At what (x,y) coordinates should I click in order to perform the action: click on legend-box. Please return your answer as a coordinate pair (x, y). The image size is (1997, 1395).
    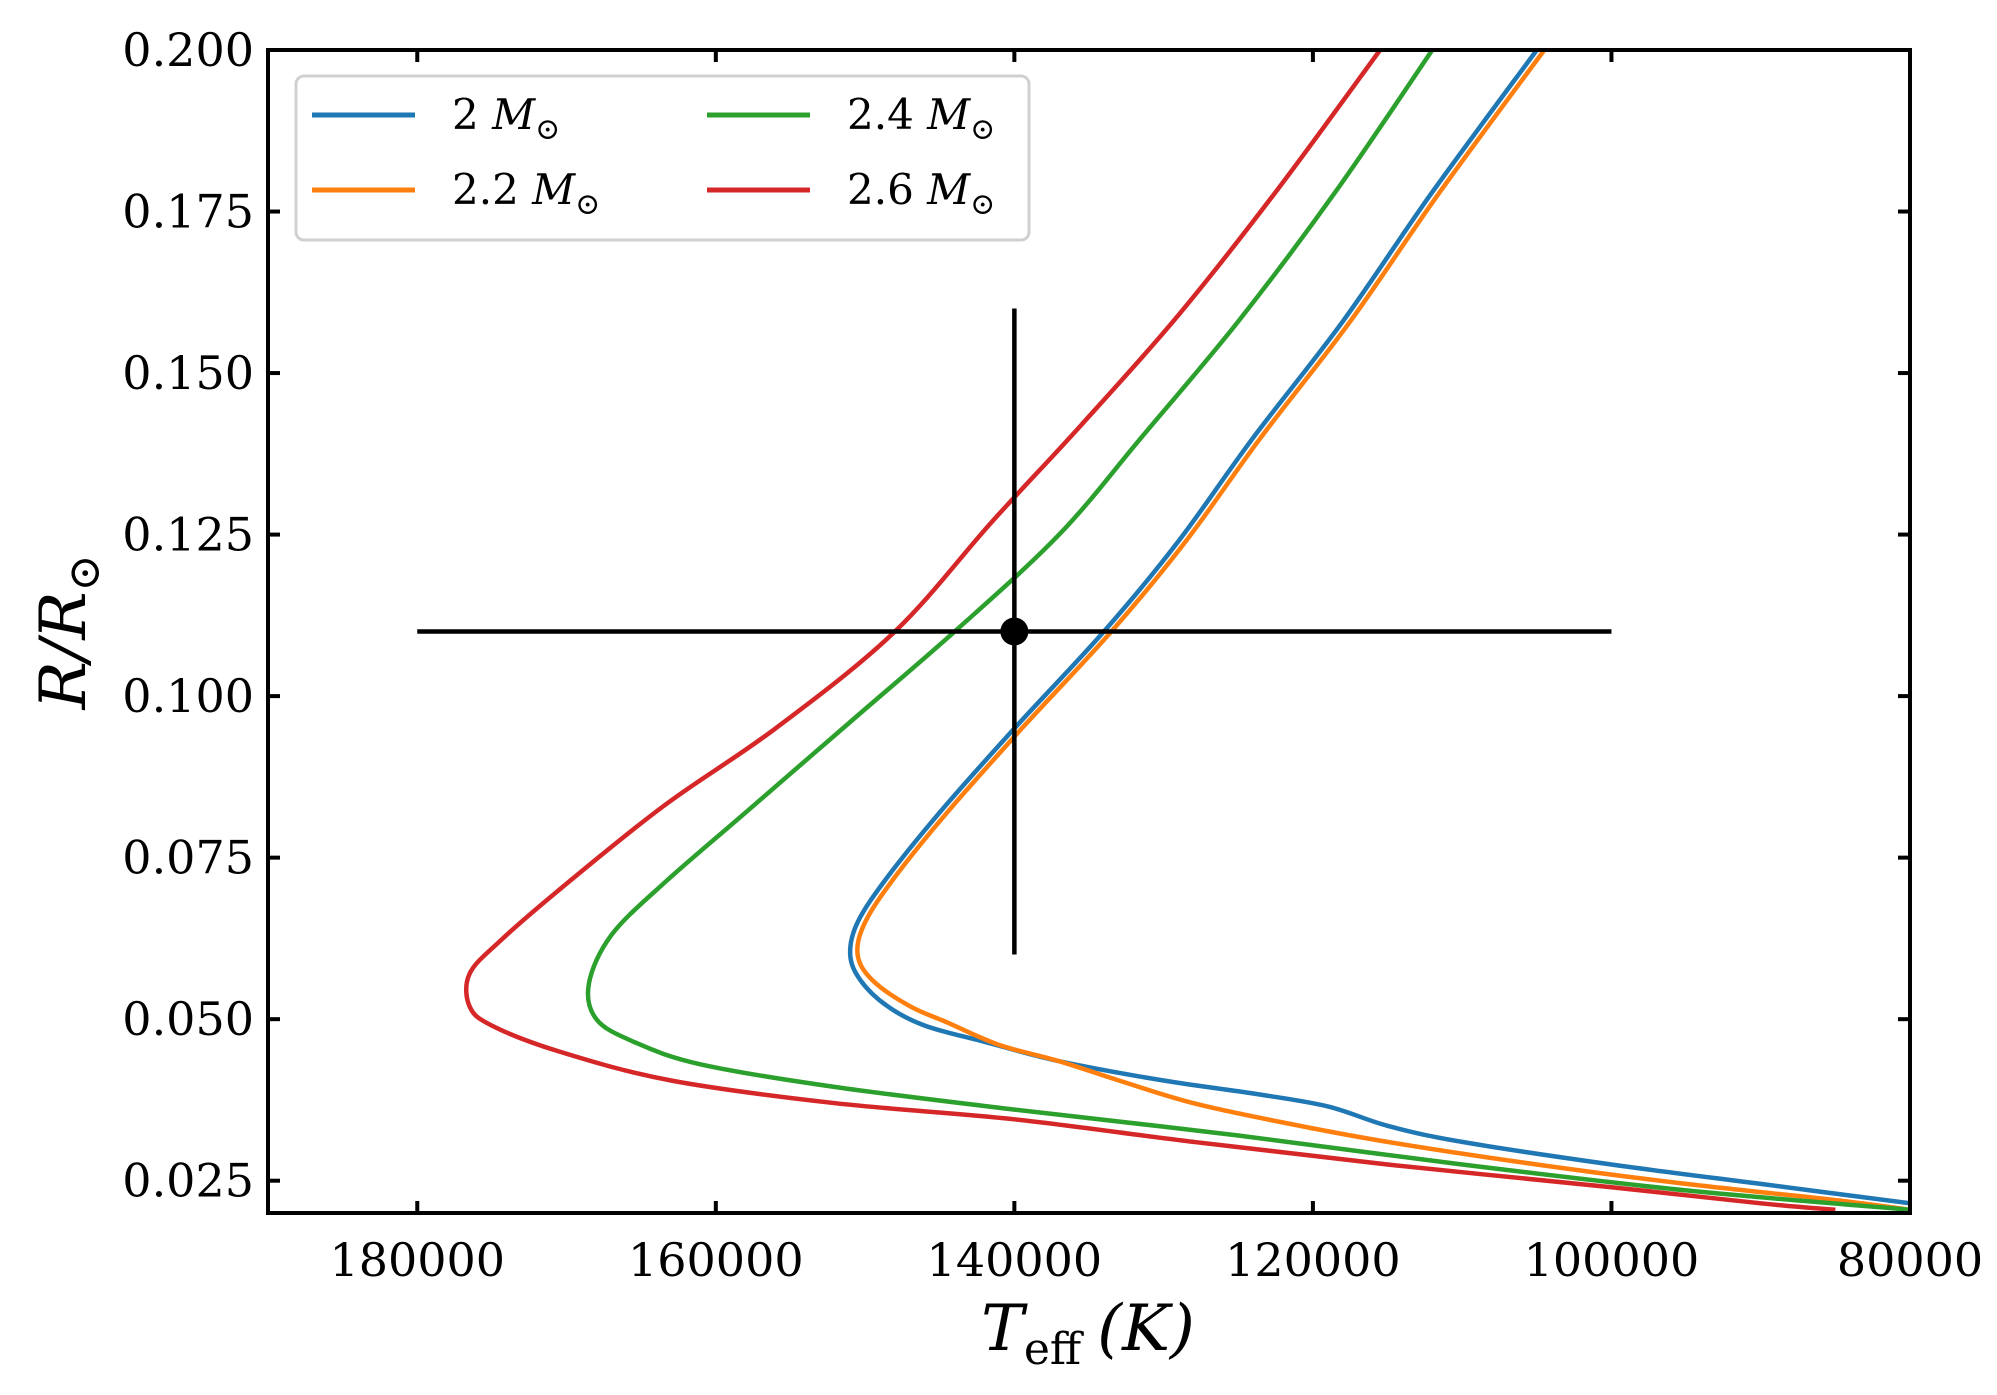
    Looking at the image, I should click on (662, 158).